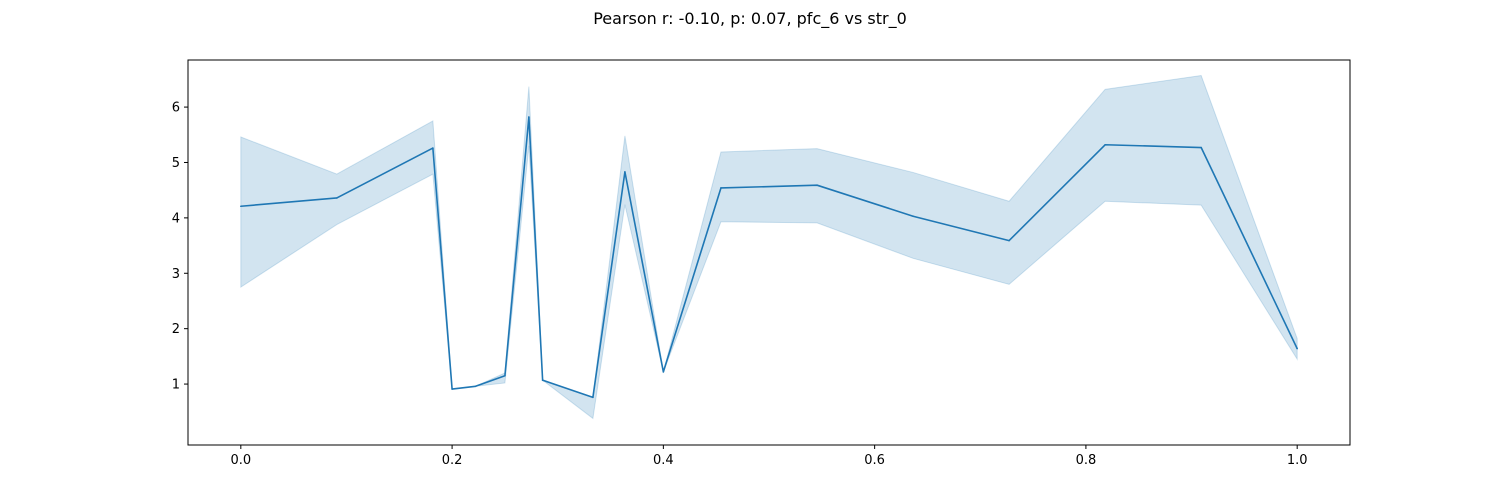 The height and width of the screenshot is (504, 1500). What do you see at coordinates (176, 218) in the screenshot?
I see `y-tick-label: 4` at bounding box center [176, 218].